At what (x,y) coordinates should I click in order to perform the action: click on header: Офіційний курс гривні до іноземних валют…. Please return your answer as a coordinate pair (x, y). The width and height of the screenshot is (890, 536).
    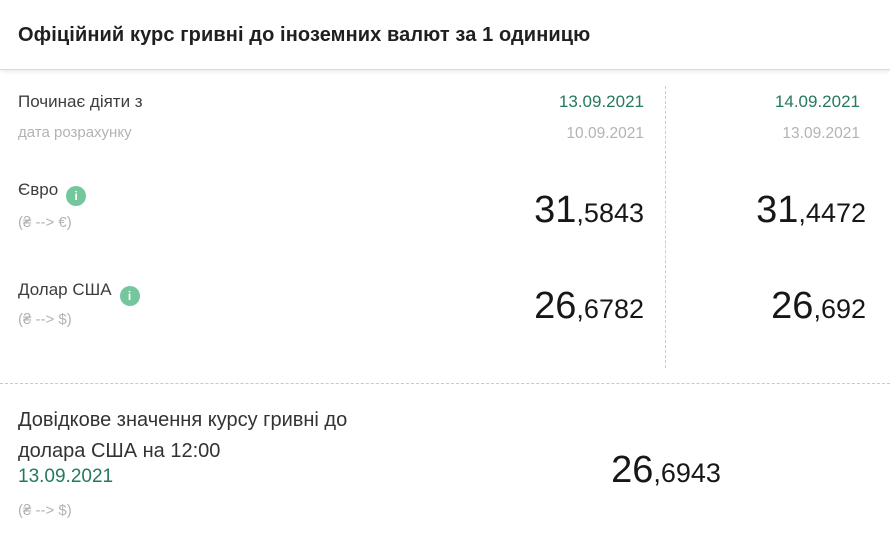
    Looking at the image, I should click on (445, 35).